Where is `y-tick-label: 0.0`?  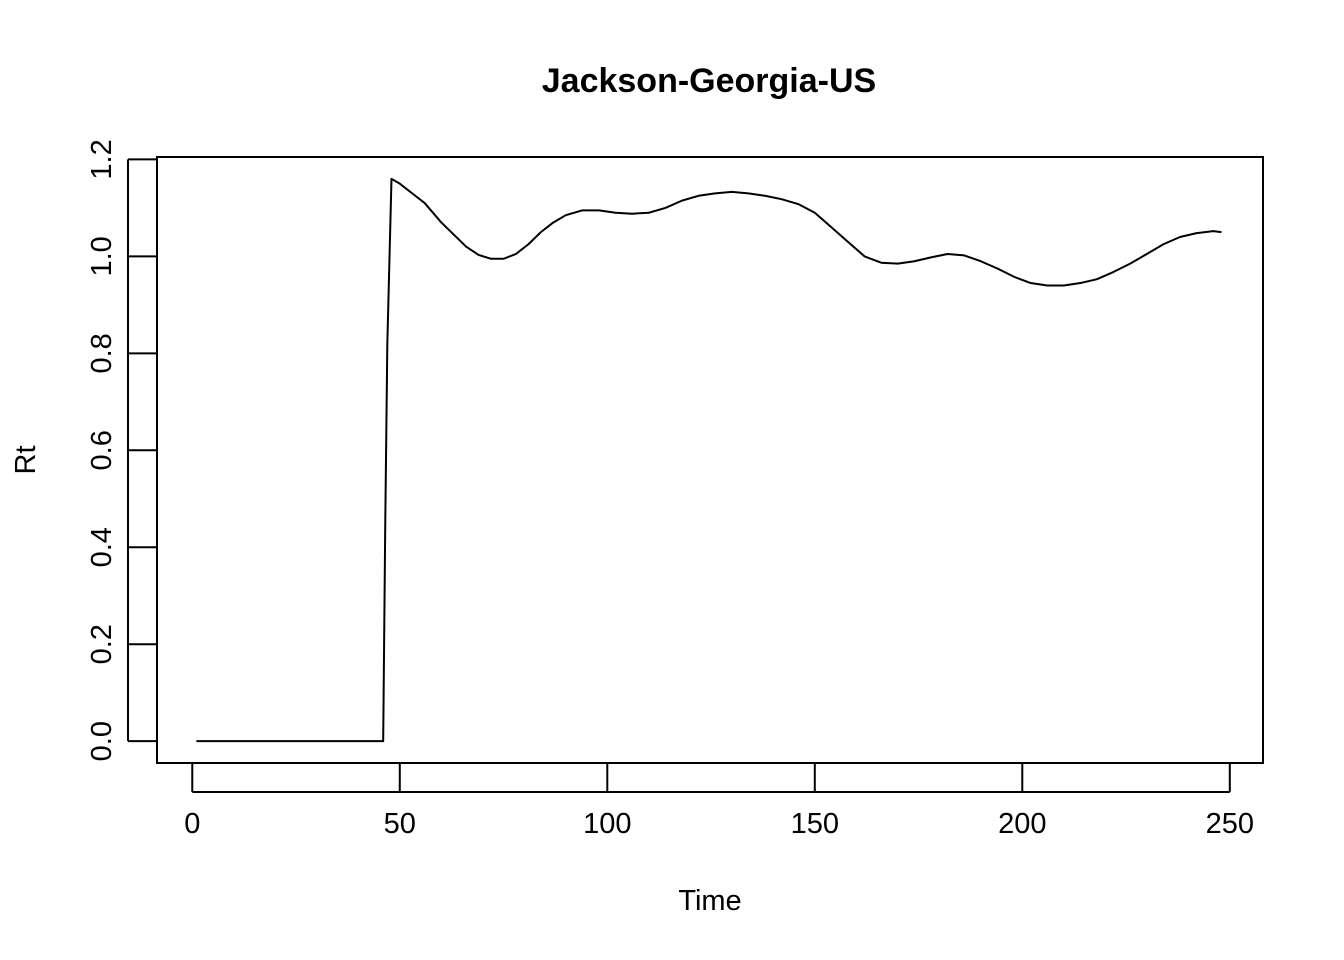 y-tick-label: 0.0 is located at coordinates (102, 741).